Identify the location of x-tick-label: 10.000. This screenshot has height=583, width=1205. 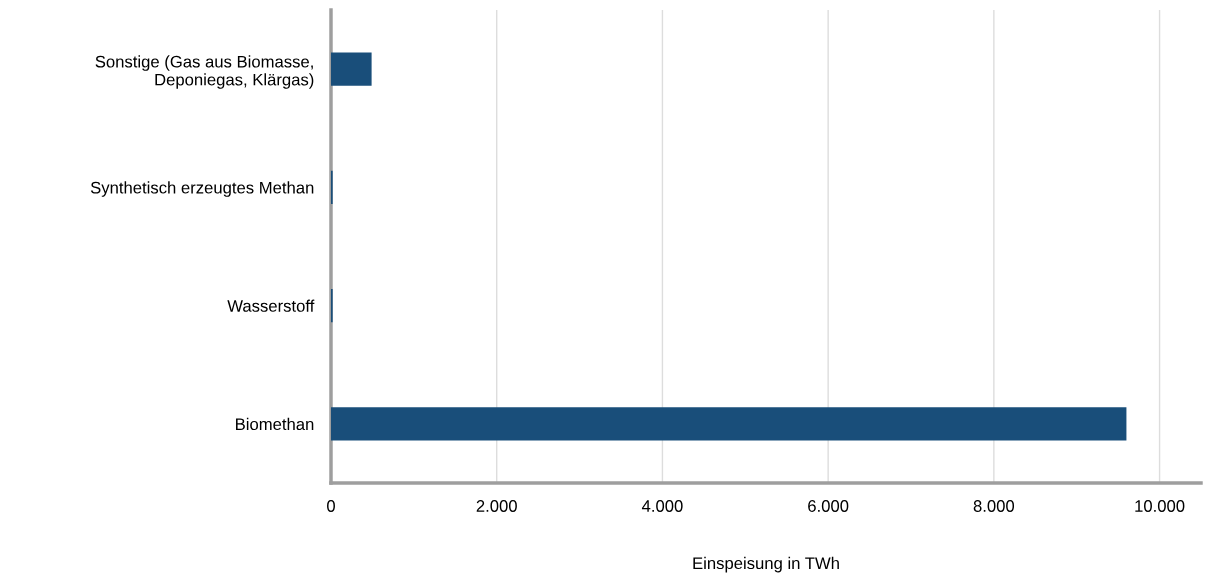
(1160, 506).